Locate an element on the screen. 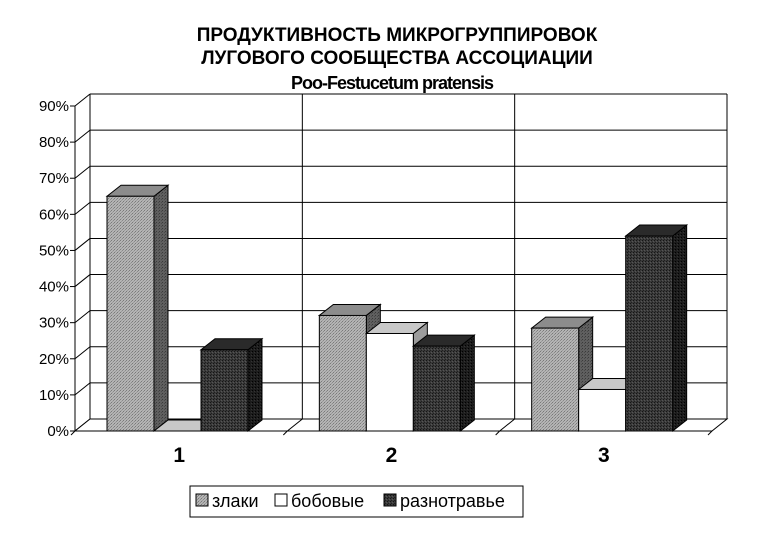 This screenshot has width=781, height=533. legend-swatch-zlaki is located at coordinates (202, 500).